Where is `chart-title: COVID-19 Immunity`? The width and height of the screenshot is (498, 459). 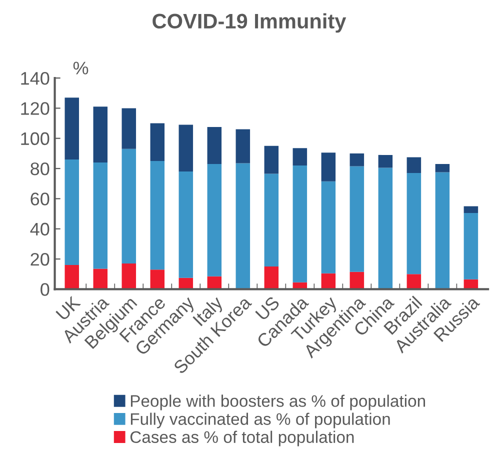
chart-title: COVID-19 Immunity is located at coordinates (249, 23).